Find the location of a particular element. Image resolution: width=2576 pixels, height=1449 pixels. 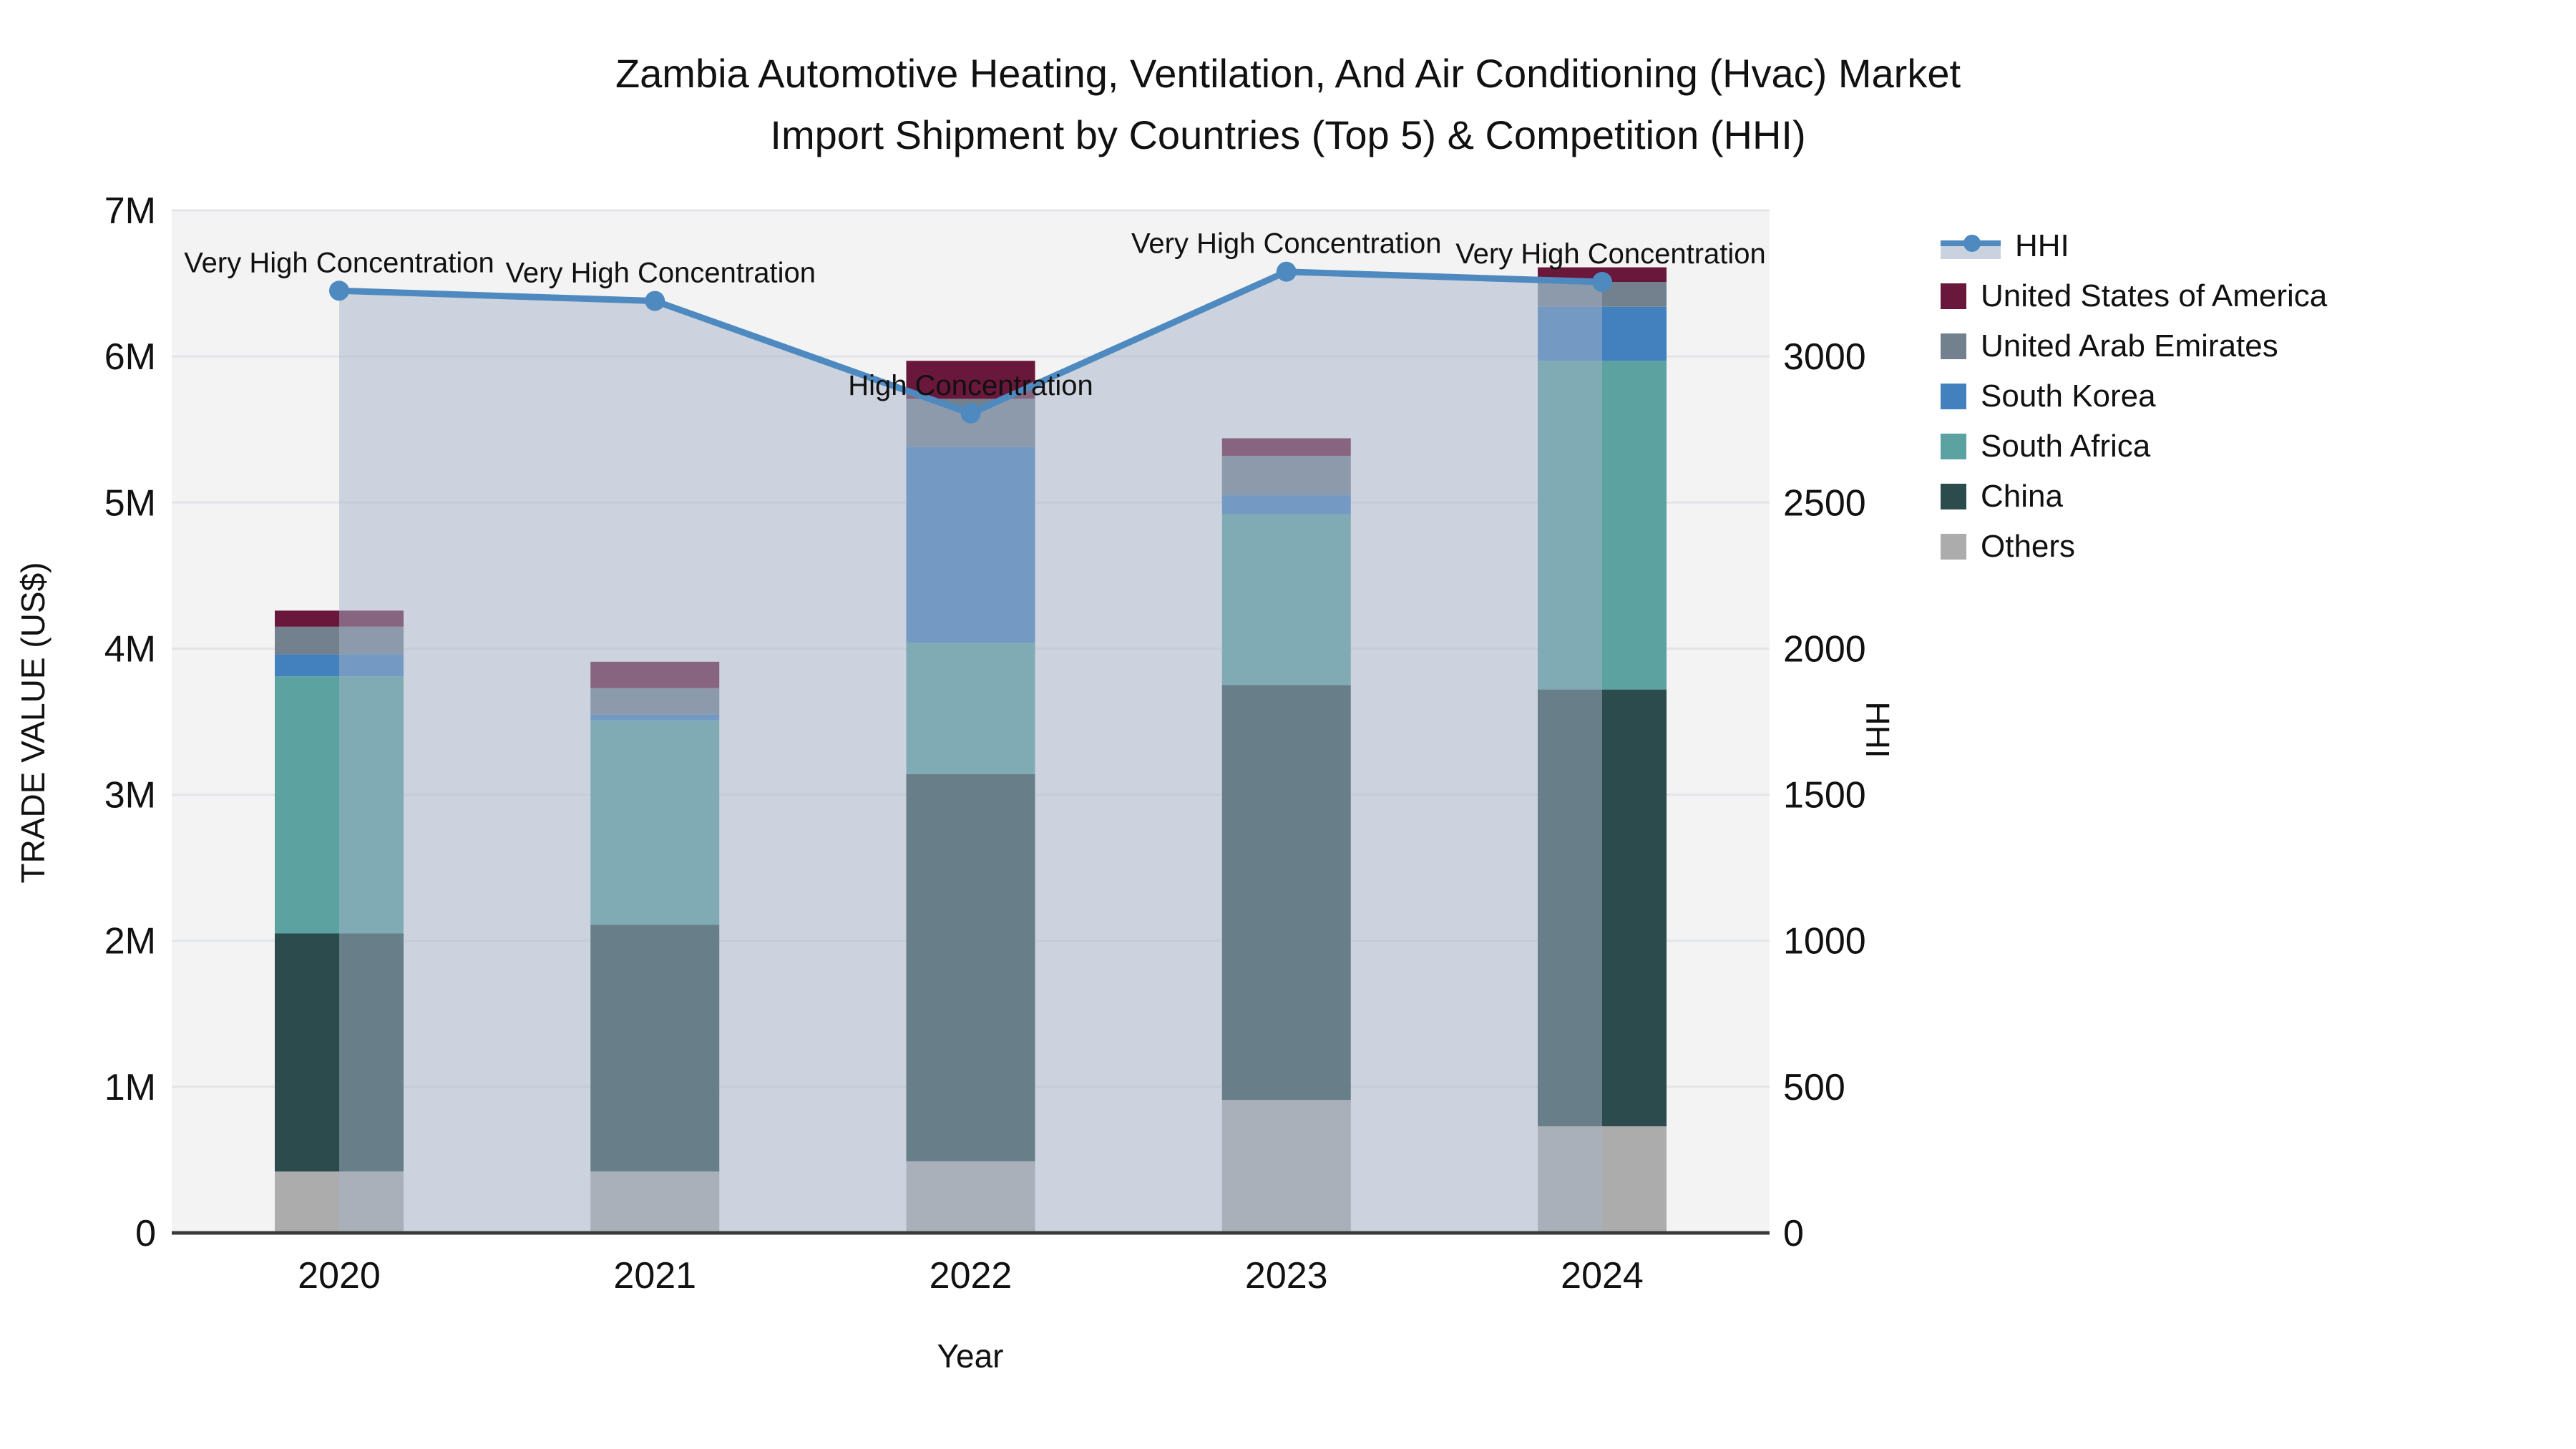

y-right-tick-1500: 1500 is located at coordinates (1824, 795).